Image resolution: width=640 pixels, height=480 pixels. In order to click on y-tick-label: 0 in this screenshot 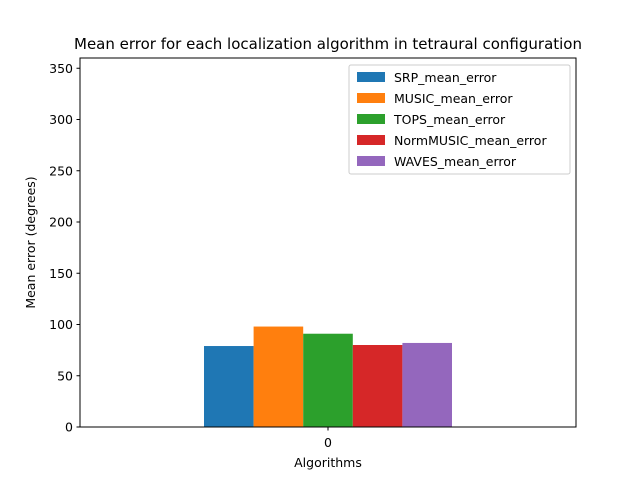, I will do `click(69, 427)`.